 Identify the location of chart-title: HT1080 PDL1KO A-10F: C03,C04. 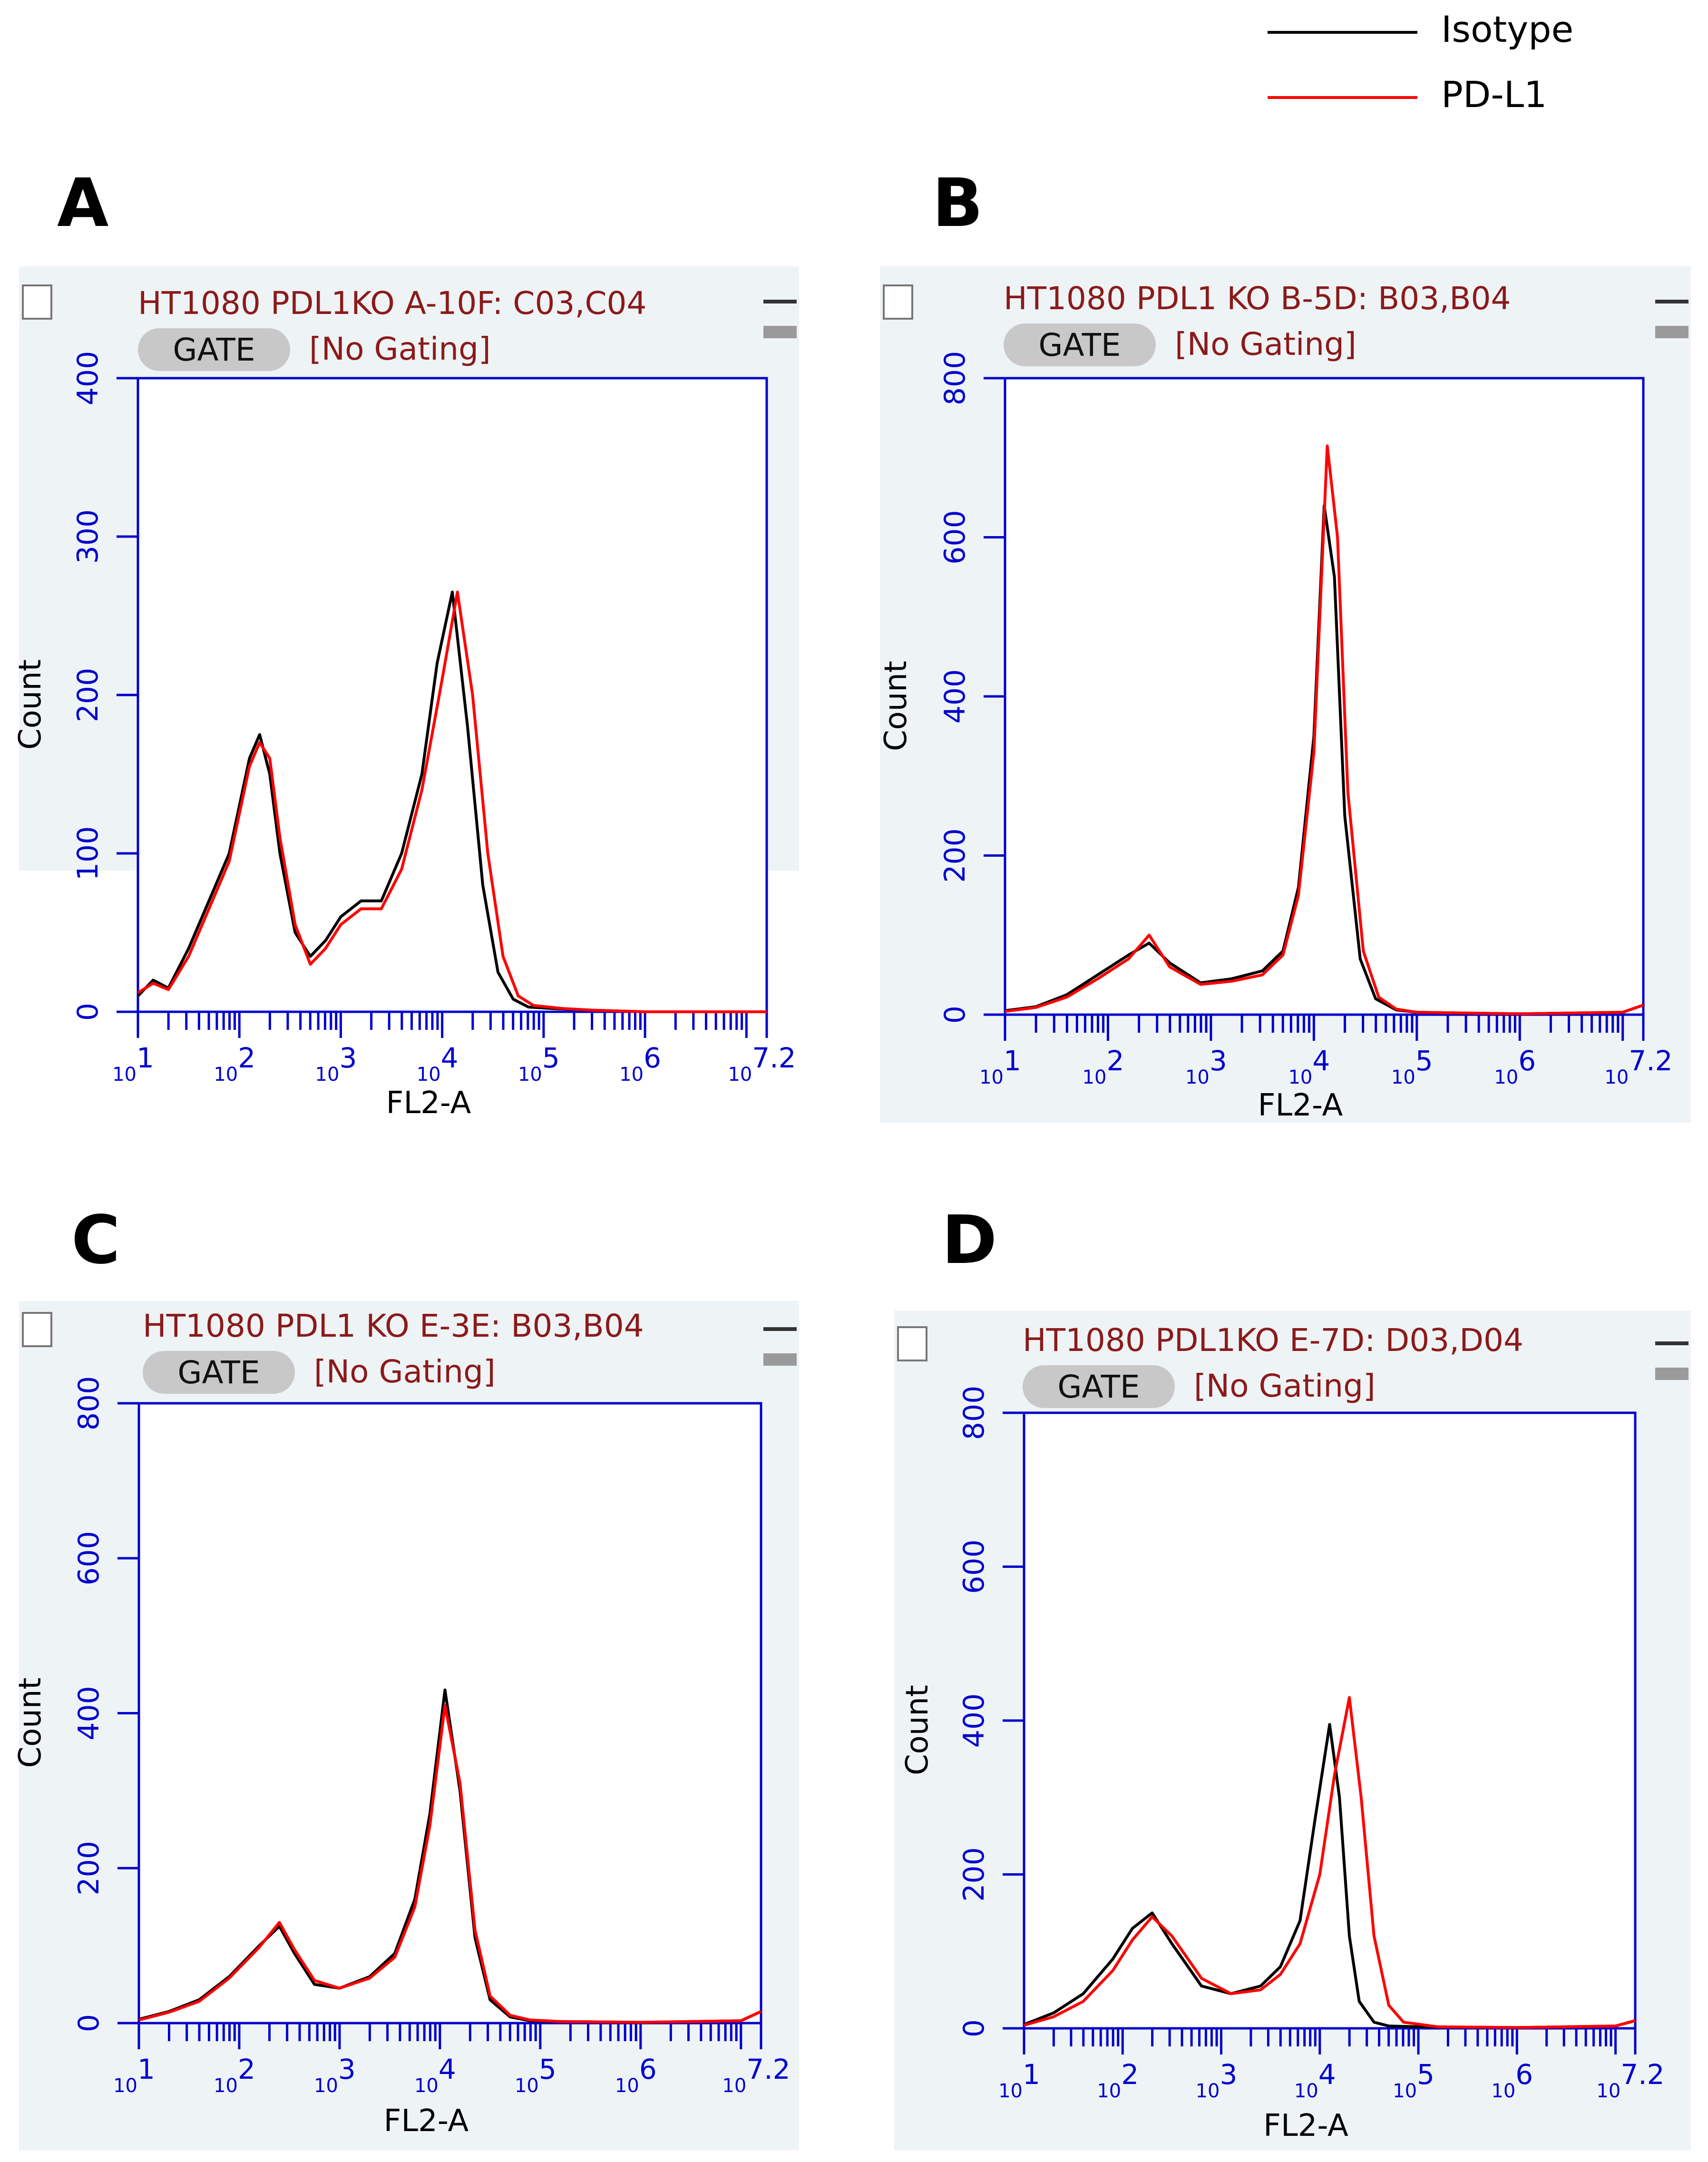
(392, 303).